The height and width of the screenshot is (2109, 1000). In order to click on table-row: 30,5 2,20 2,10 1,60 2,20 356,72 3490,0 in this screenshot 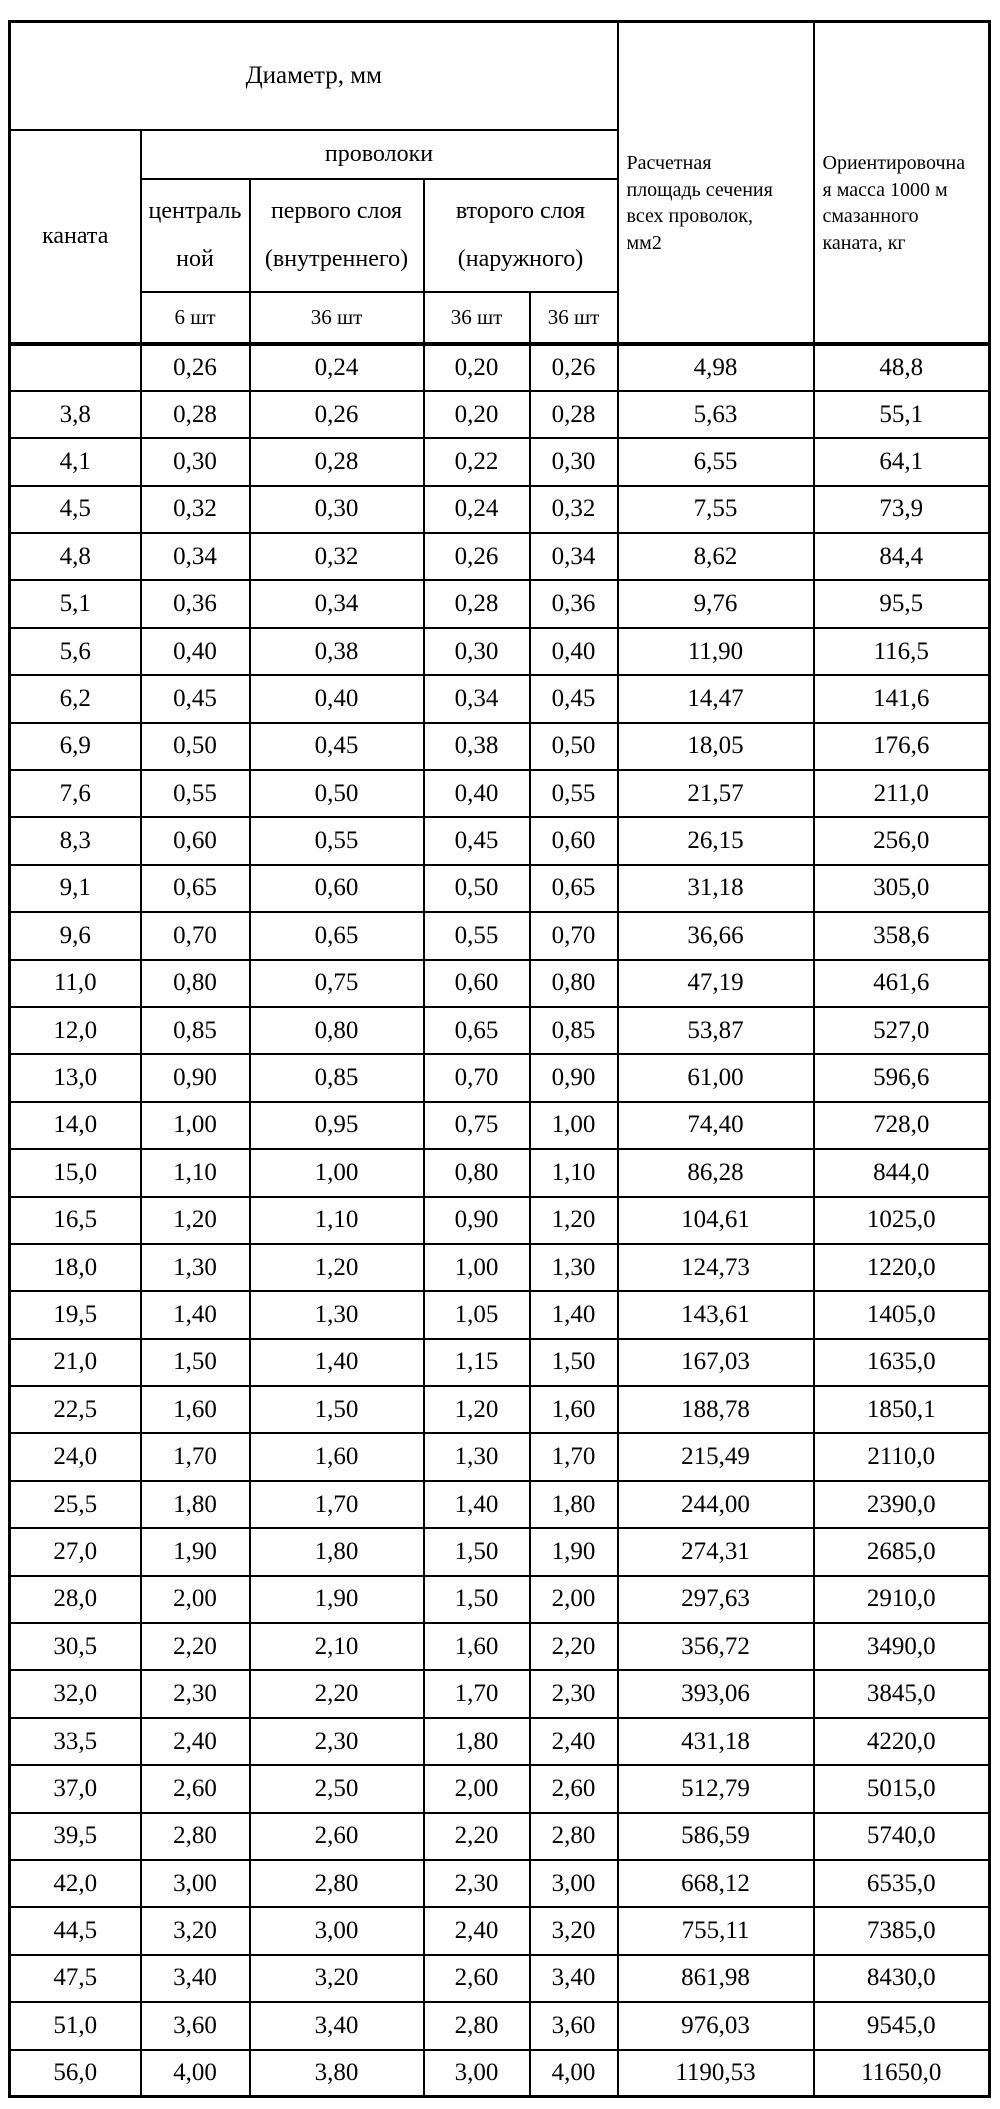, I will do `click(499, 1647)`.